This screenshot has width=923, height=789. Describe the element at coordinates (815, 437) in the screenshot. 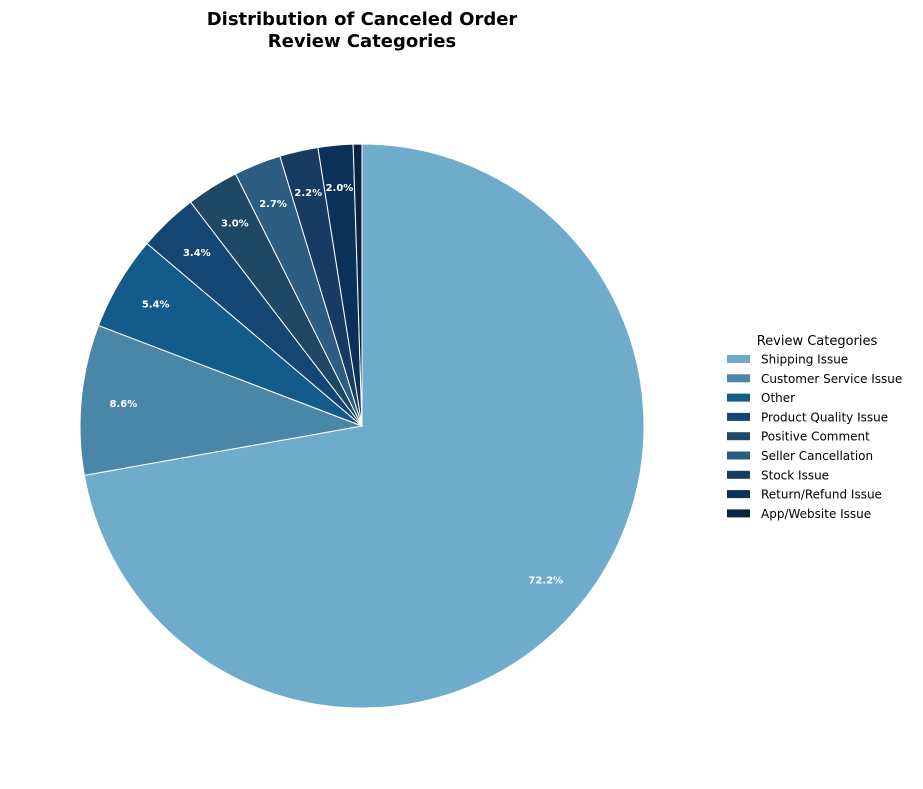

I see `legend-label: Positive Comment` at that location.